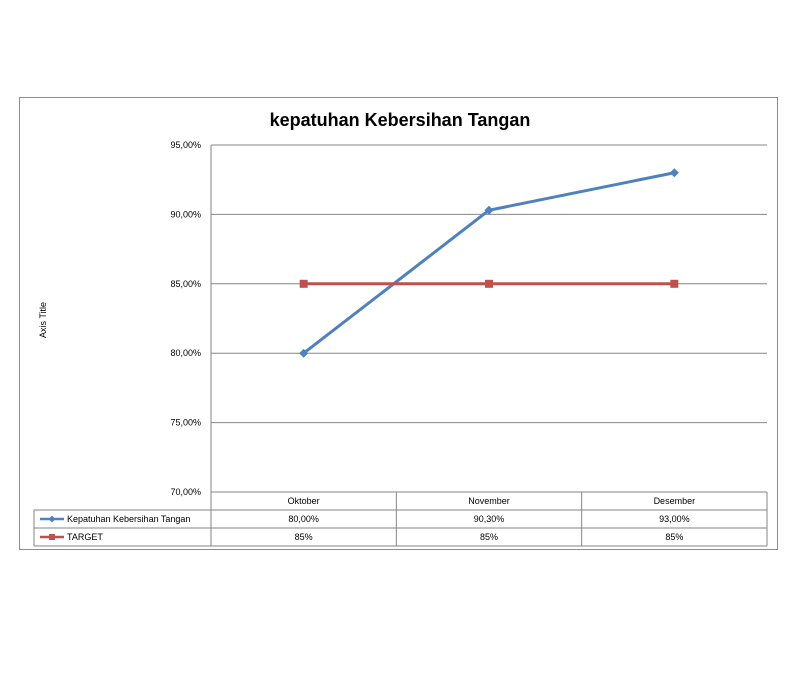 This screenshot has width=800, height=675. What do you see at coordinates (304, 501) in the screenshot?
I see `category-label: Oktober` at bounding box center [304, 501].